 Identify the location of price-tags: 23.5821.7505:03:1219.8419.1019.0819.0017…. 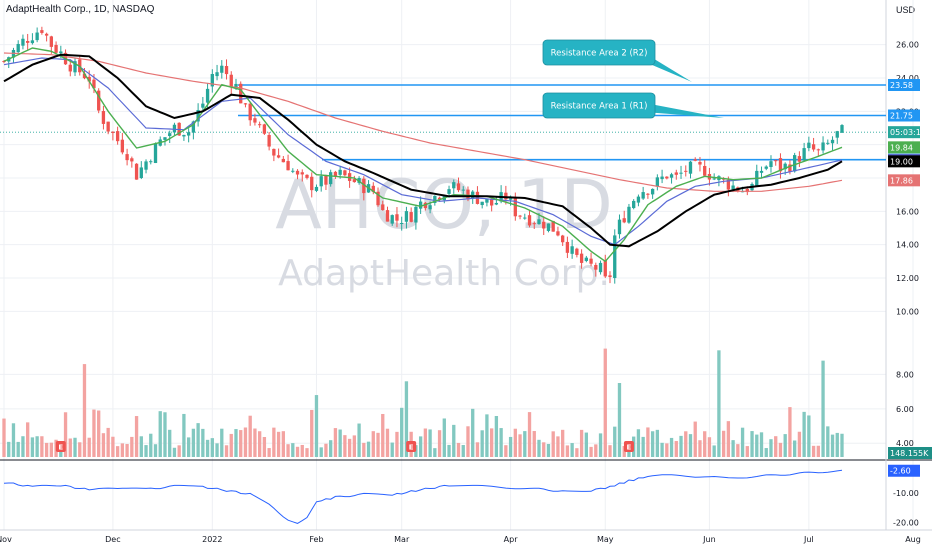
(910, 278).